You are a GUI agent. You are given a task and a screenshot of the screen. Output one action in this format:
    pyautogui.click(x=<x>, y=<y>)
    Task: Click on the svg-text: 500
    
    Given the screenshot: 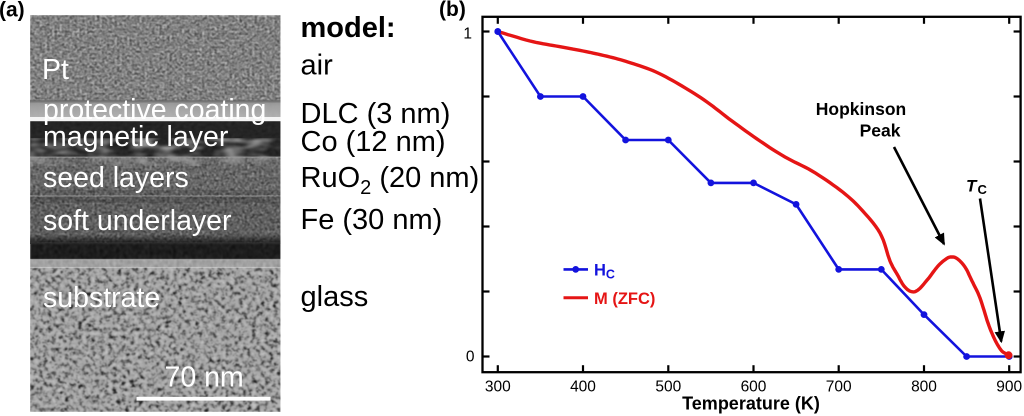 What is the action you would take?
    pyautogui.click(x=668, y=387)
    